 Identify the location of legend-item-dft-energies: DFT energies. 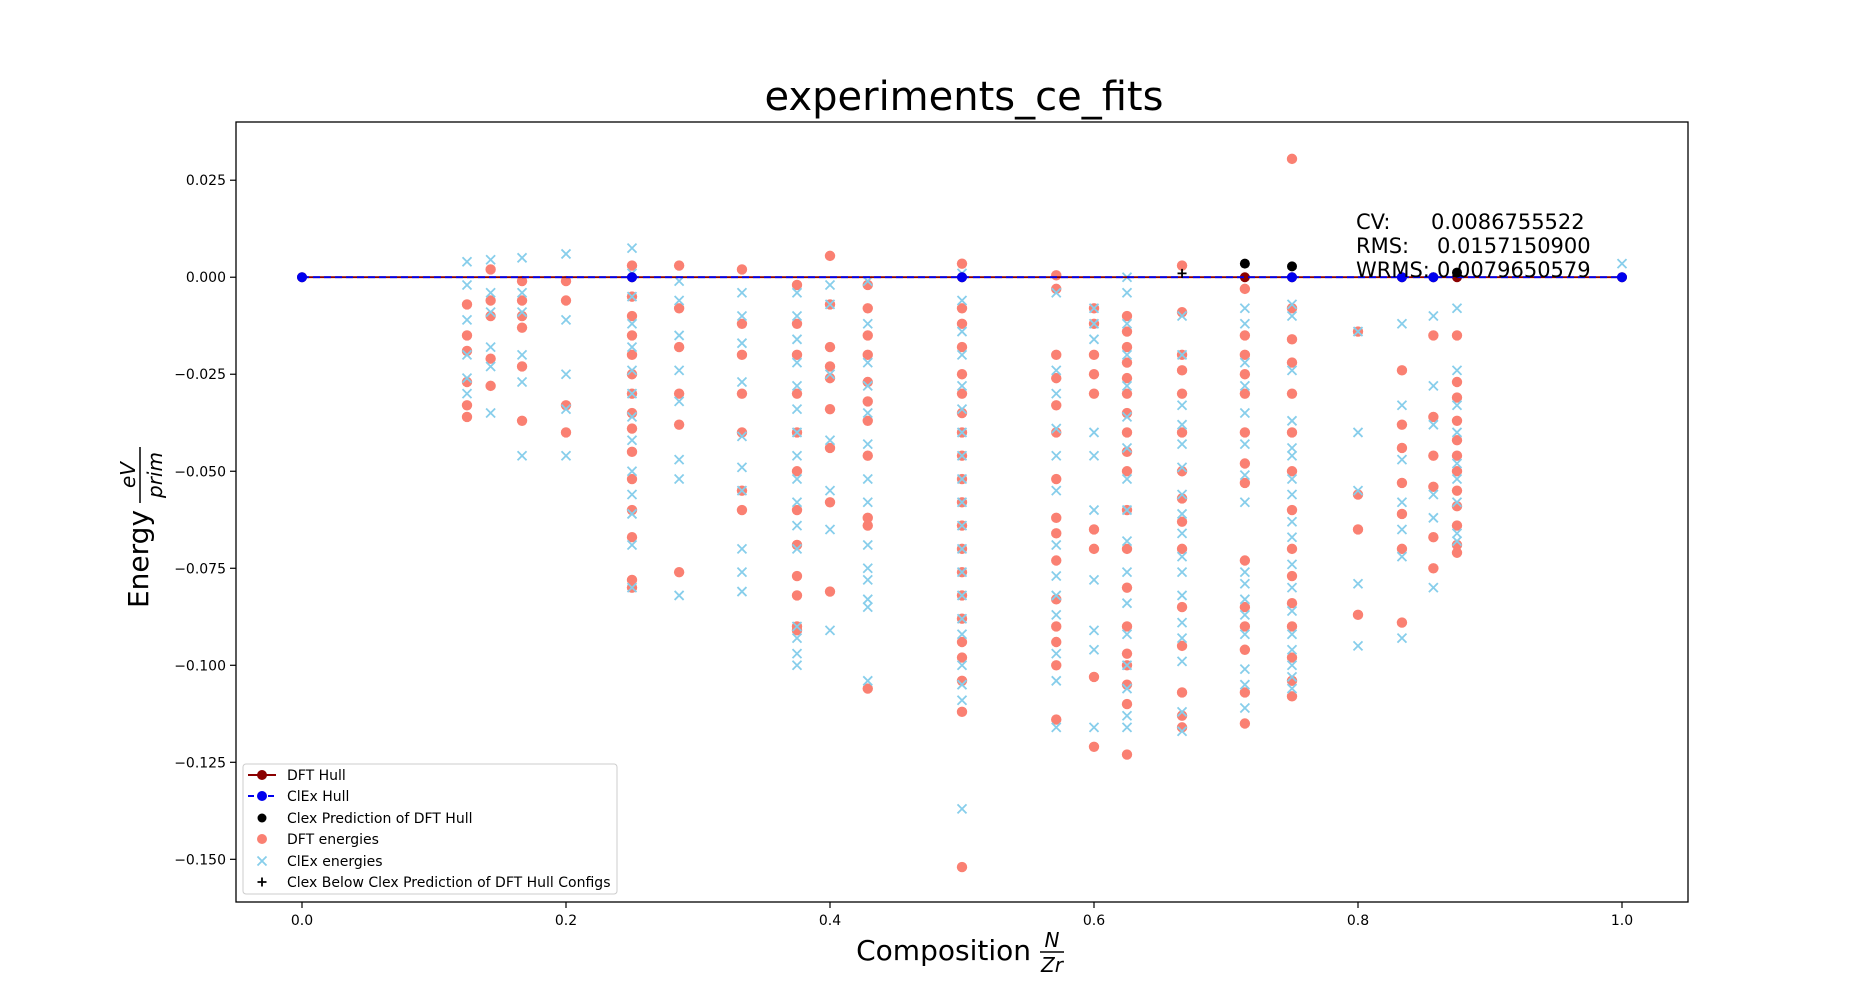
(318, 840).